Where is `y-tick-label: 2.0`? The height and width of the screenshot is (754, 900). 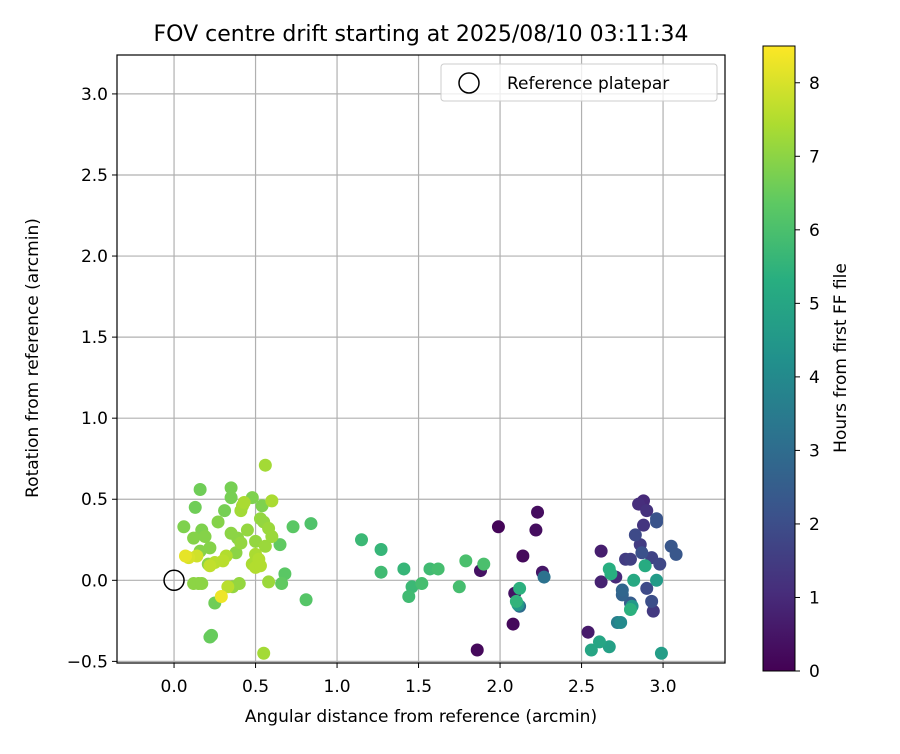 y-tick-label: 2.0 is located at coordinates (94, 257).